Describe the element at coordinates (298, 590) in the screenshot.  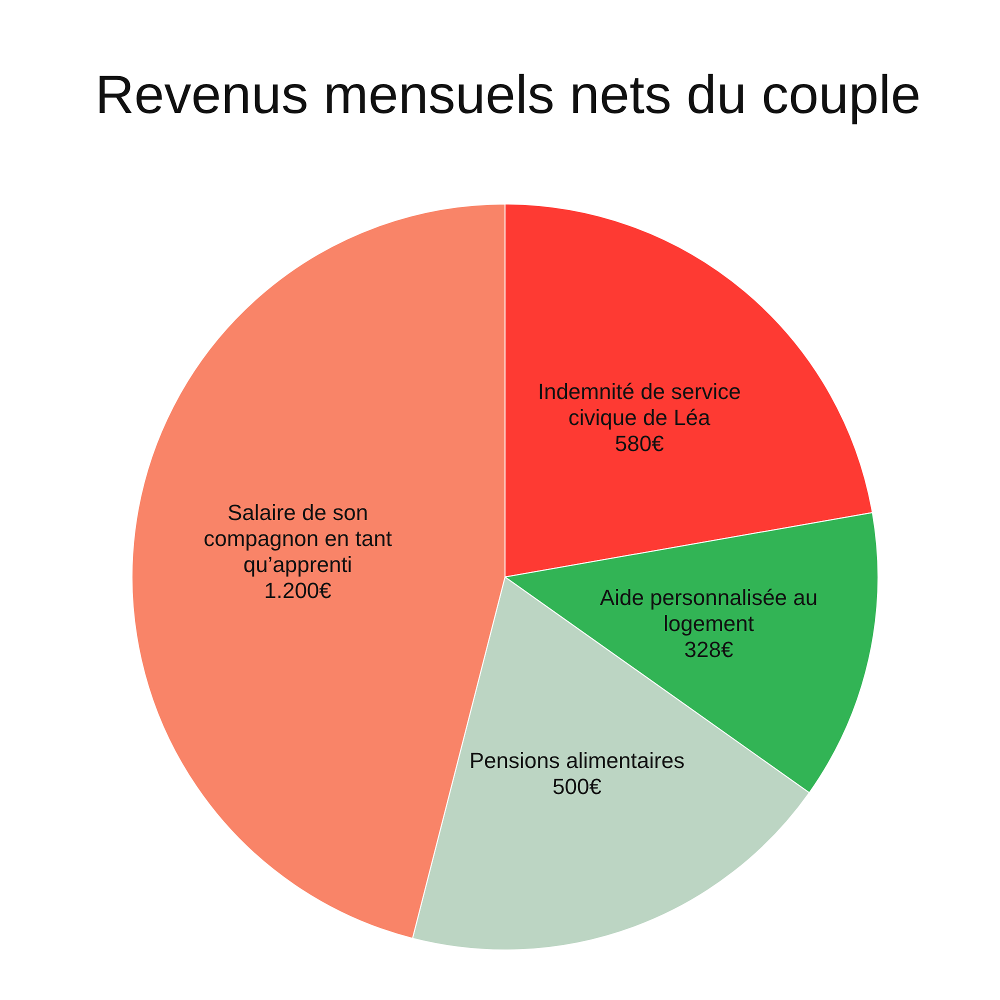
I see `data-label: 1.200€` at that location.